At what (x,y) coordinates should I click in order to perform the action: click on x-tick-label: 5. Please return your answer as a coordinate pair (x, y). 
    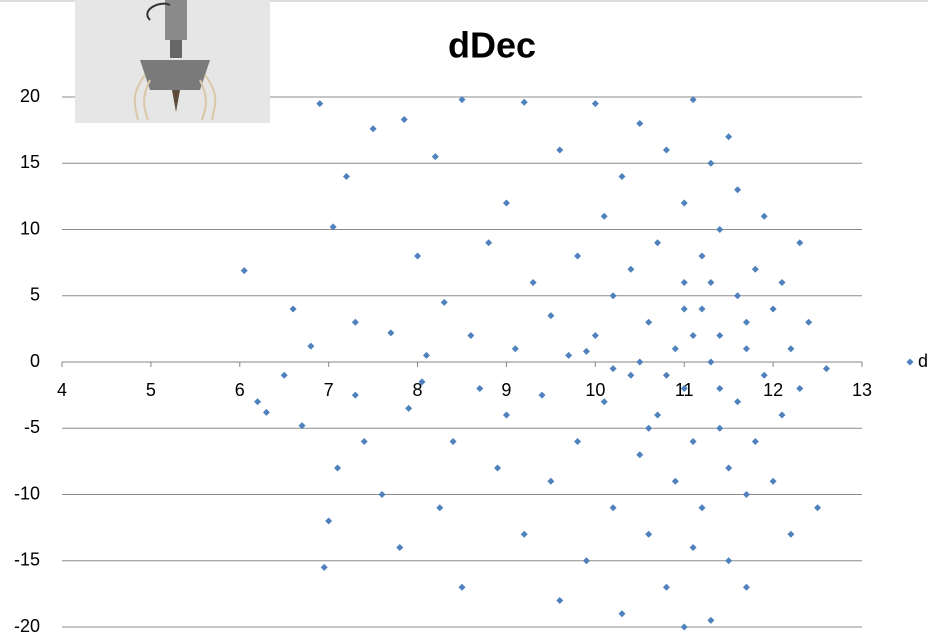
    Looking at the image, I should click on (151, 390).